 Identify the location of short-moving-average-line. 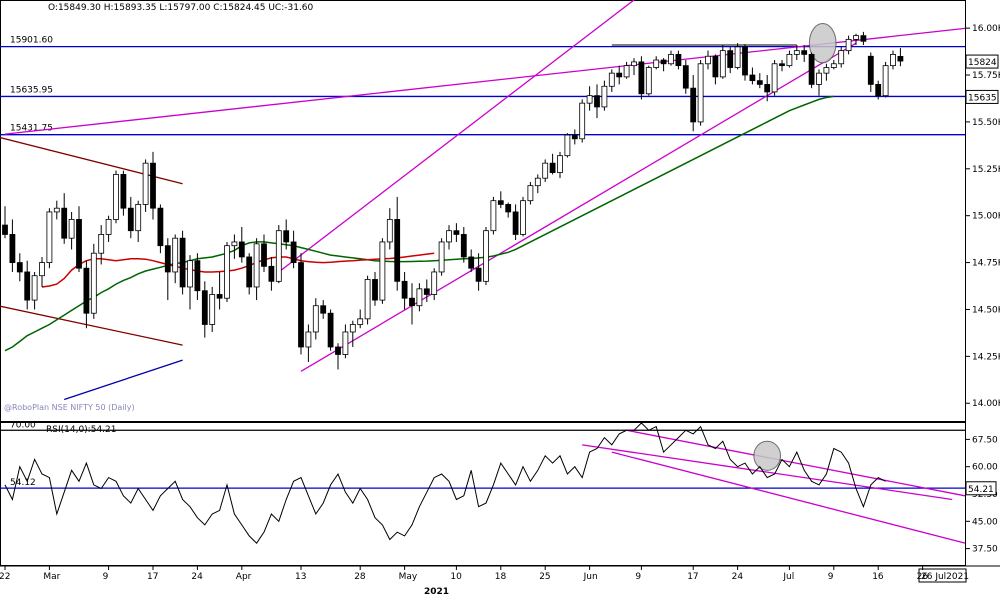
(238, 270).